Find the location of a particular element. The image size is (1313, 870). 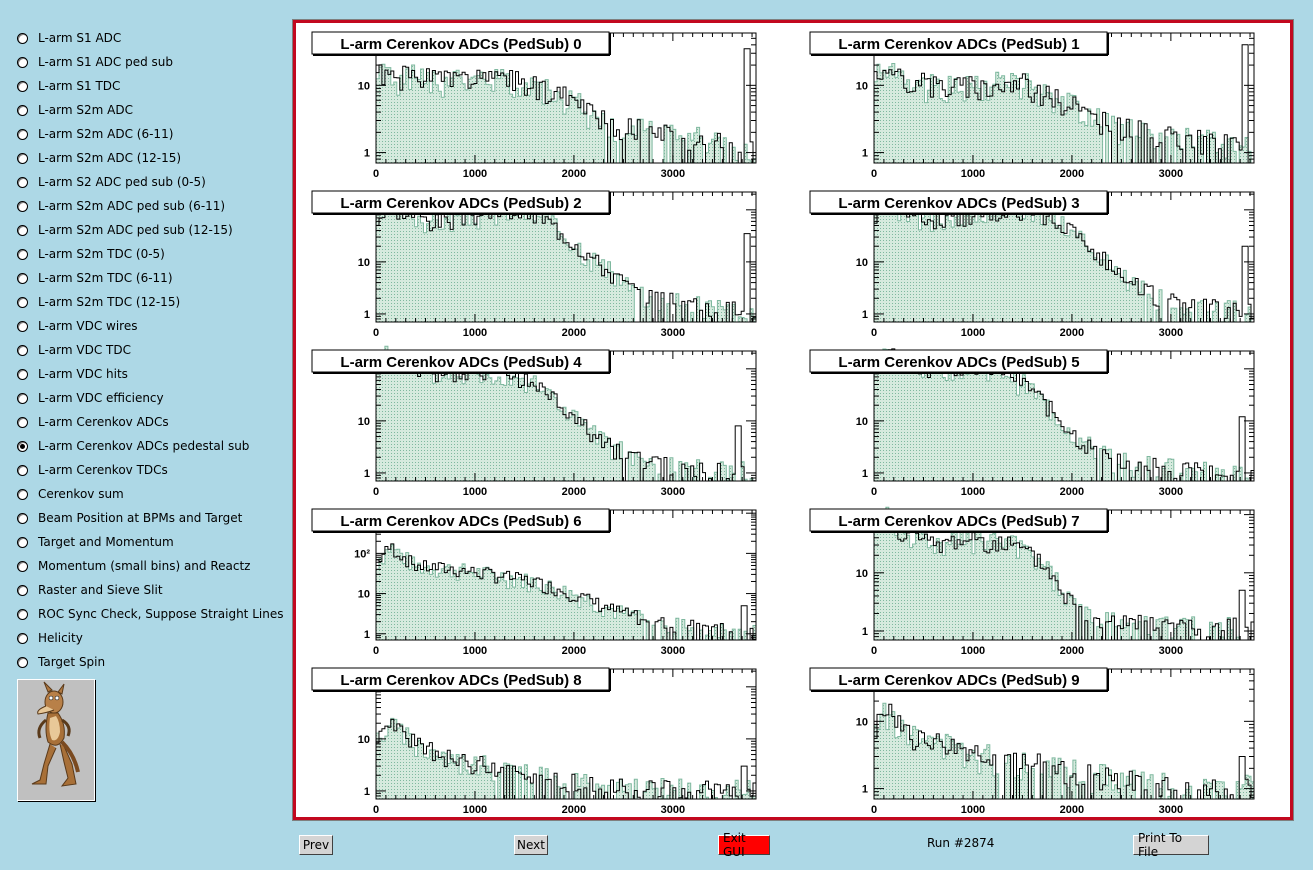

radio-option: ROC Sync Check, Suppose Straight Lines is located at coordinates (150, 614).